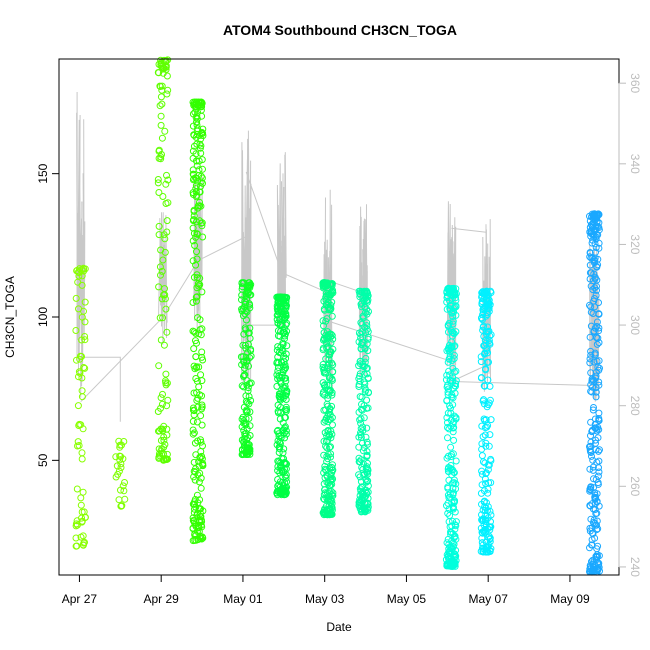  I want to click on right-y-axis: 240 260 280 300 320 340 360, so click(630, 325).